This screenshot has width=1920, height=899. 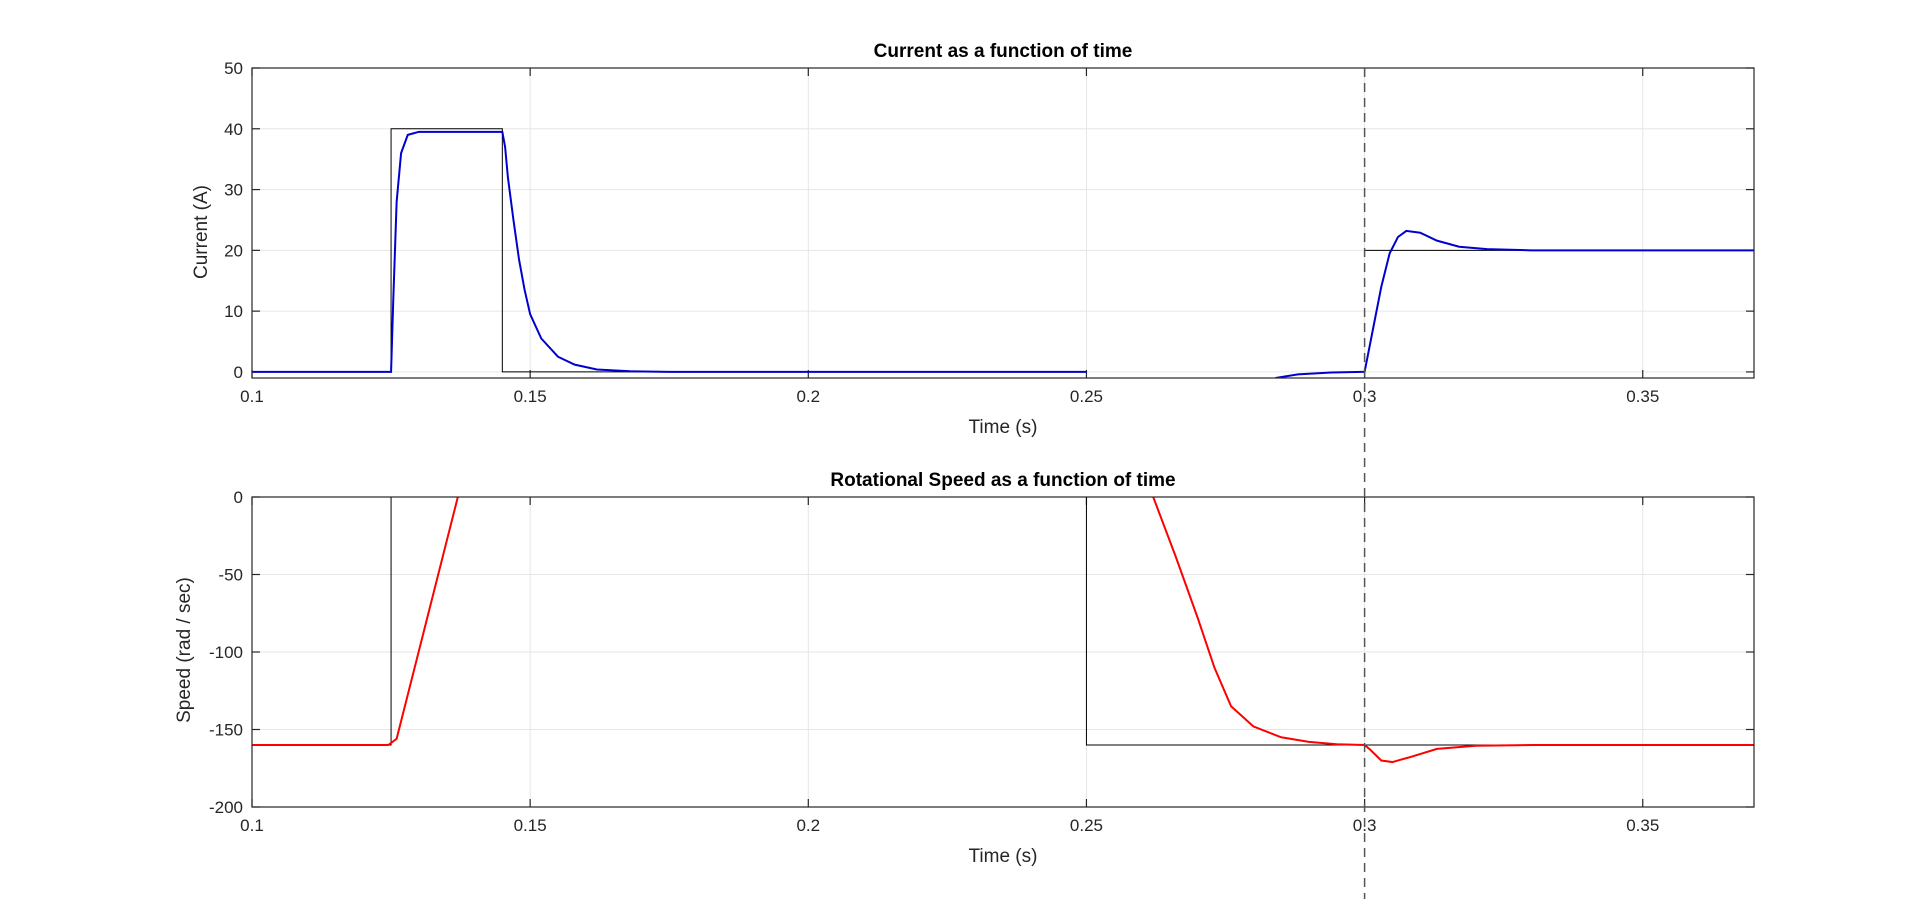 I want to click on speed-xtick-label: 0.35, so click(x=1642, y=825).